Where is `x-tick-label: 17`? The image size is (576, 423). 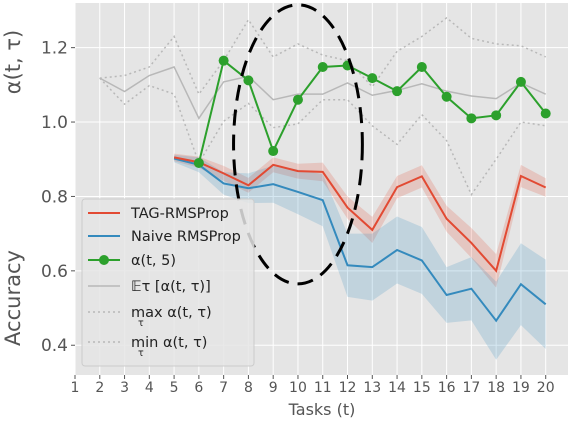 x-tick-label: 17 is located at coordinates (471, 388).